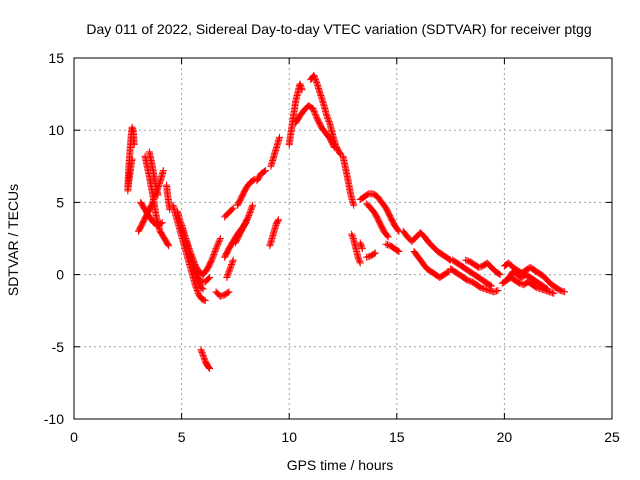 The width and height of the screenshot is (640, 480). Describe the element at coordinates (54, 419) in the screenshot. I see `y-tick-label: -10` at that location.